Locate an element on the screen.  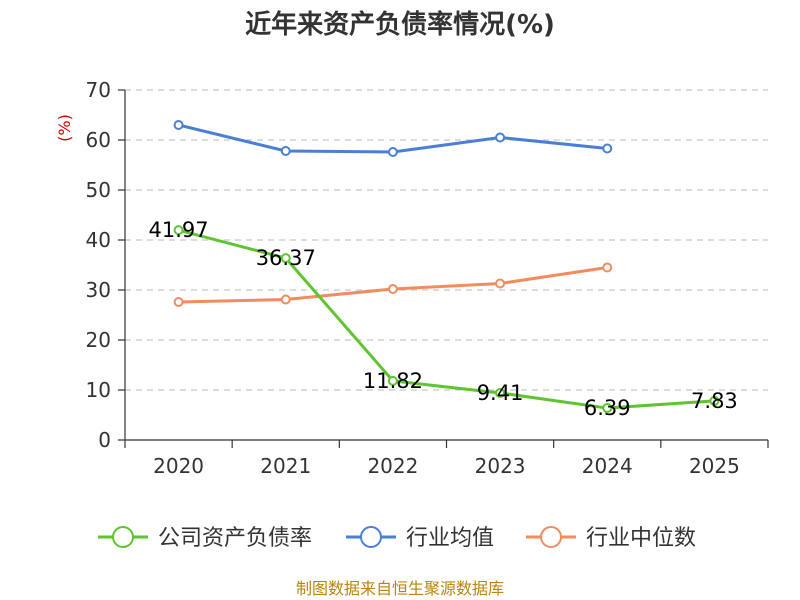
legend-label: 行业均值 is located at coordinates (450, 538).